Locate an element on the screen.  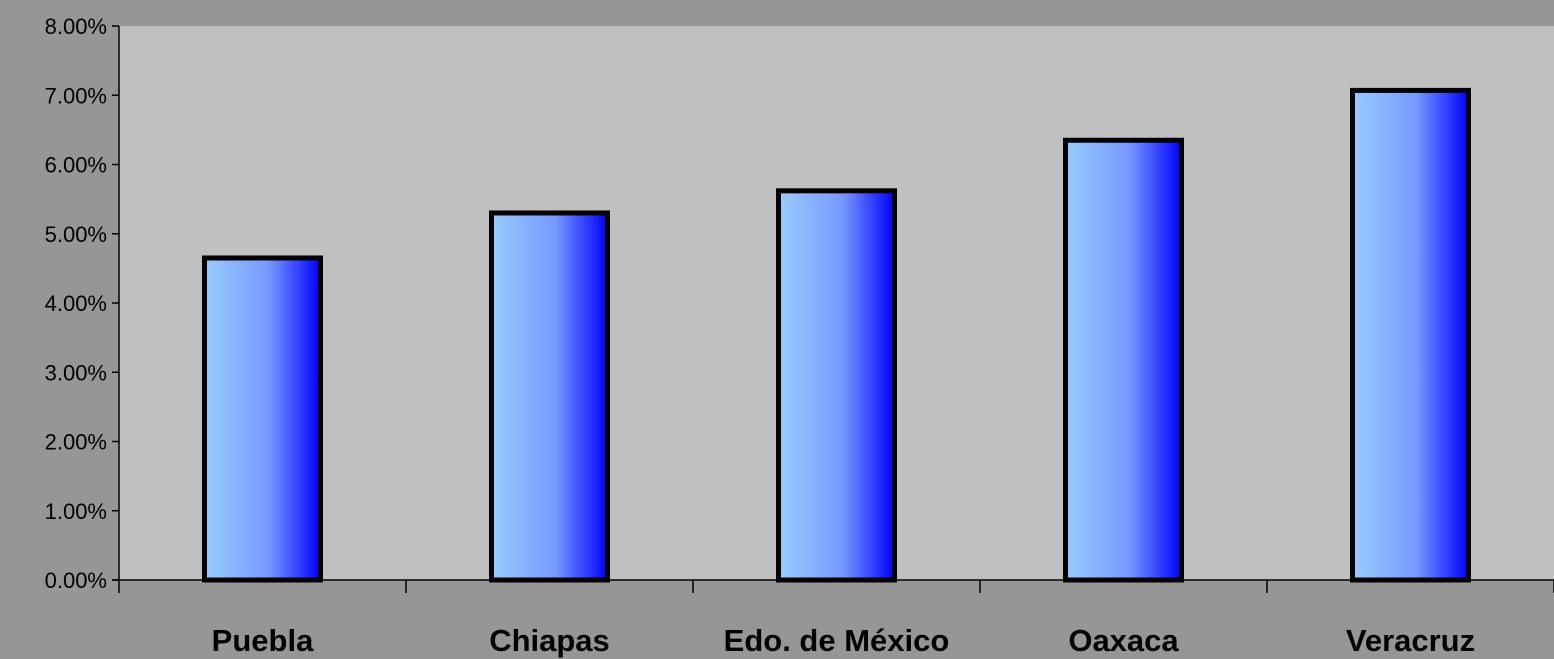
bar-veracruz is located at coordinates (1410, 335).